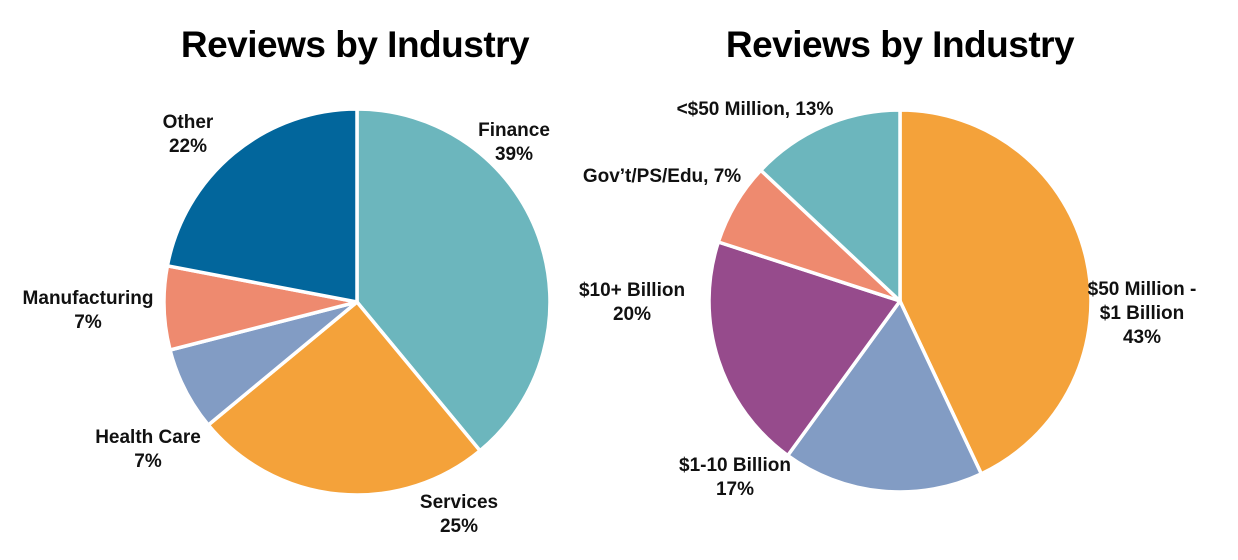  What do you see at coordinates (735, 489) in the screenshot?
I see `revenue-label-line: 17%` at bounding box center [735, 489].